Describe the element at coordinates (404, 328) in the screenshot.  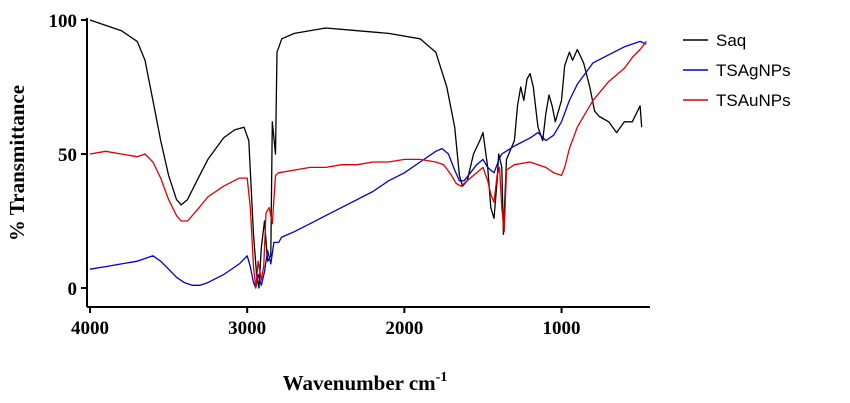
I see `x-tick-label-2000: 2000` at that location.